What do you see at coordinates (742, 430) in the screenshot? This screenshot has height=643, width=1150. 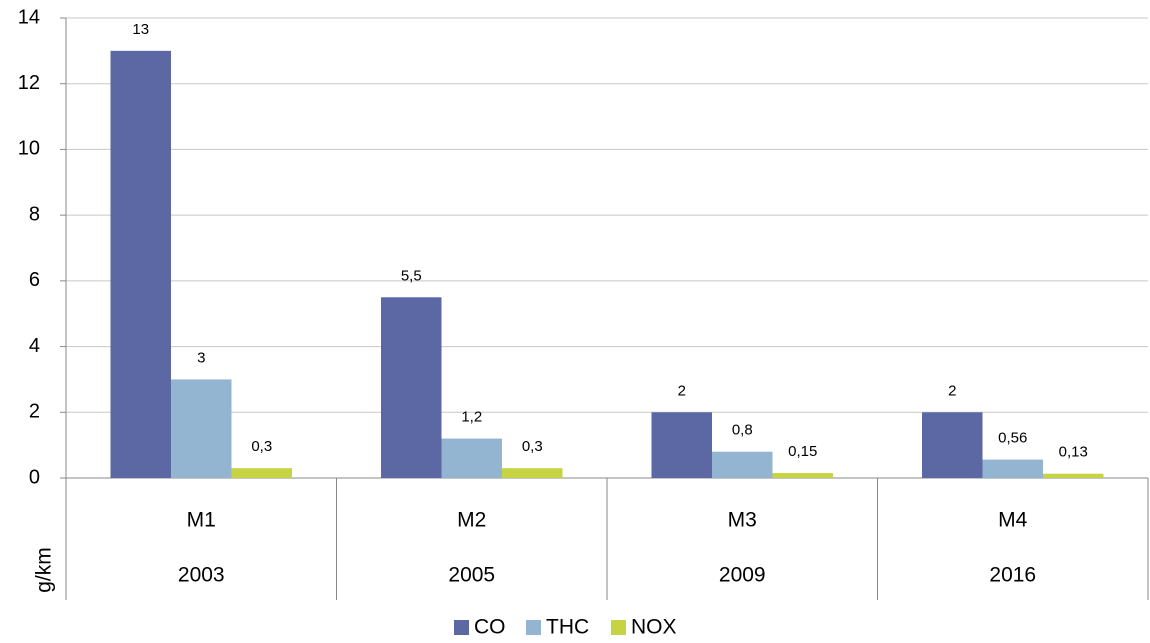 I see `value-label: 0,8` at bounding box center [742, 430].